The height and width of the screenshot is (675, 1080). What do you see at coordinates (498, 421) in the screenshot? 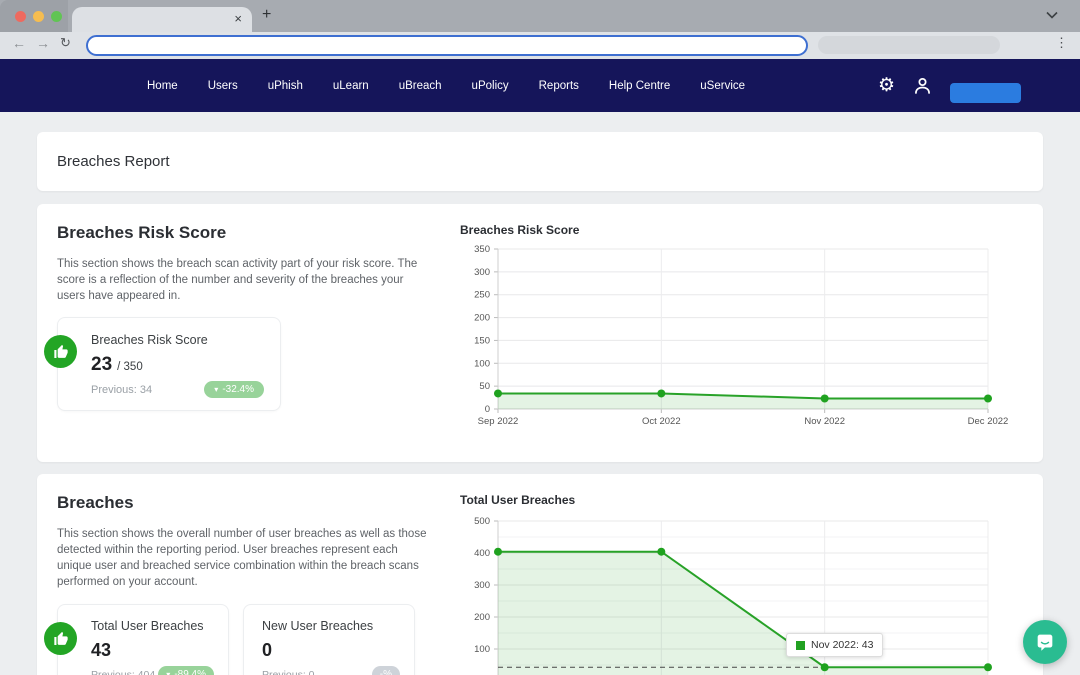
I see `svg-text: Sep 2022` at bounding box center [498, 421].